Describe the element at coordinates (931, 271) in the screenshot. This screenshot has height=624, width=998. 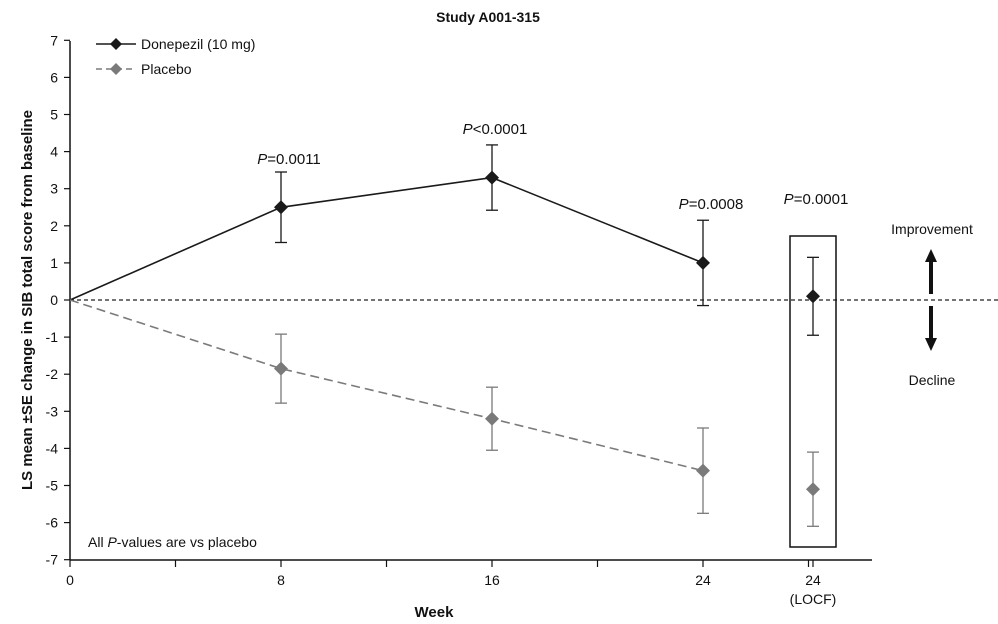
I see `improvement-arrow-icon` at that location.